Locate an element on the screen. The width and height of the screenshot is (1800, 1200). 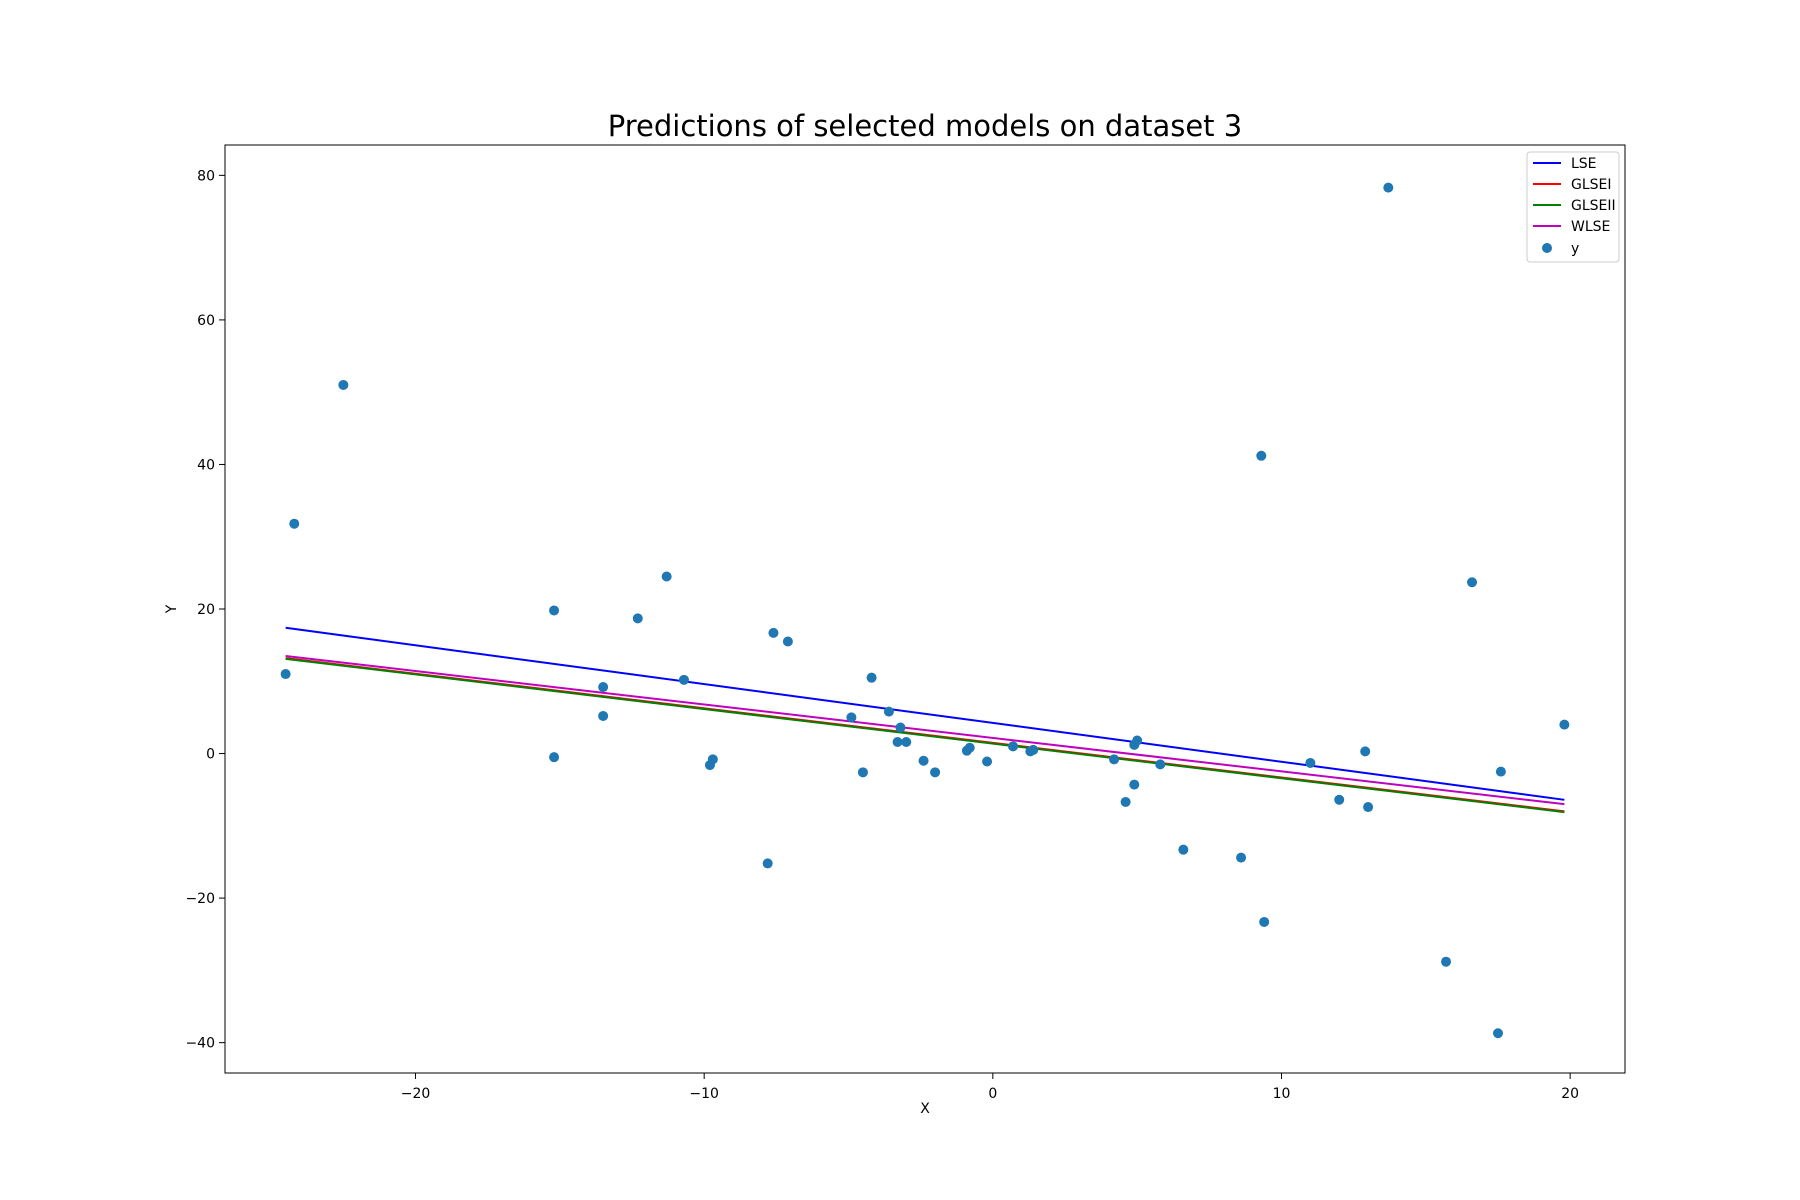
legend: LSE GLSEI GLSEII WLSE y is located at coordinates (1573, 207).